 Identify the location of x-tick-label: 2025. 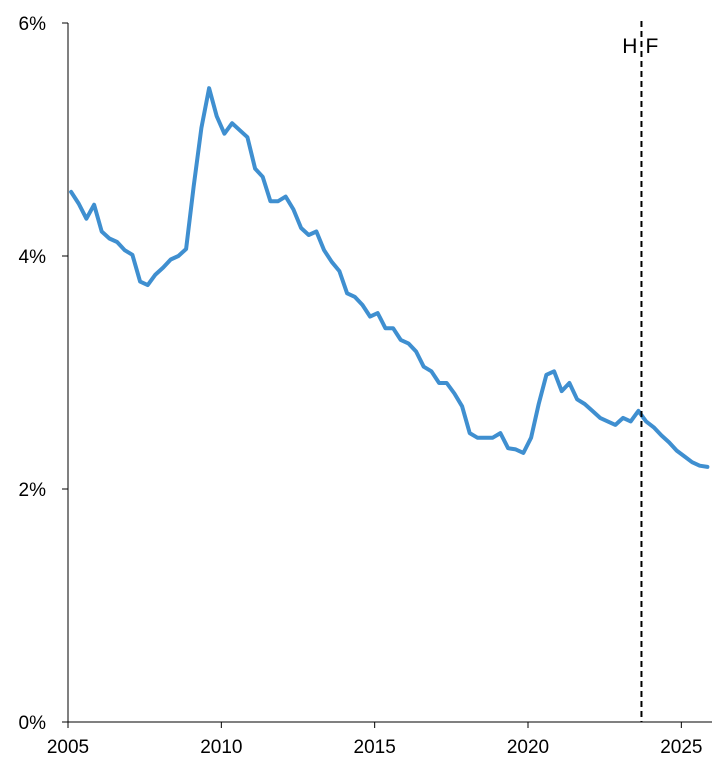
(681, 747).